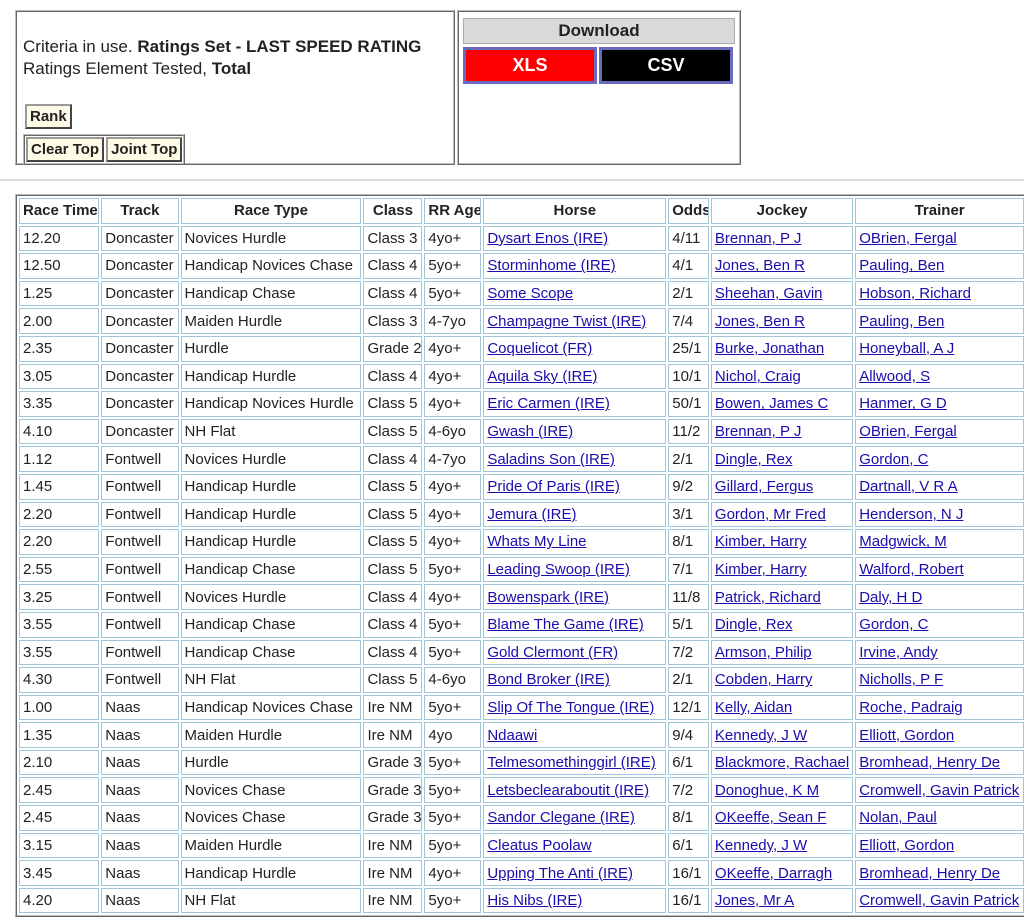 This screenshot has height=917, width=1024. What do you see at coordinates (898, 652) in the screenshot?
I see `trainer-link: Irvine, Andy` at bounding box center [898, 652].